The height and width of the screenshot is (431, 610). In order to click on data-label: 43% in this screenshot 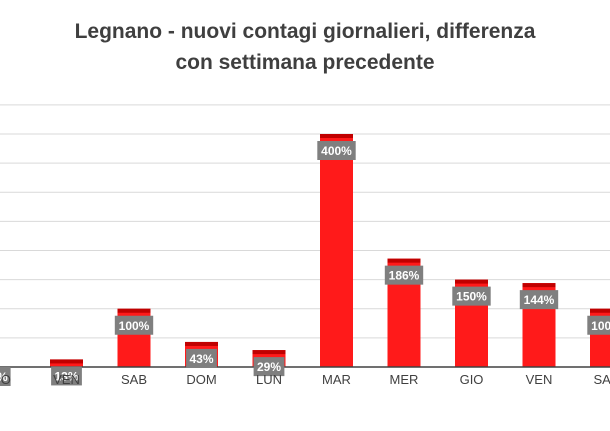, I will do `click(201, 359)`.